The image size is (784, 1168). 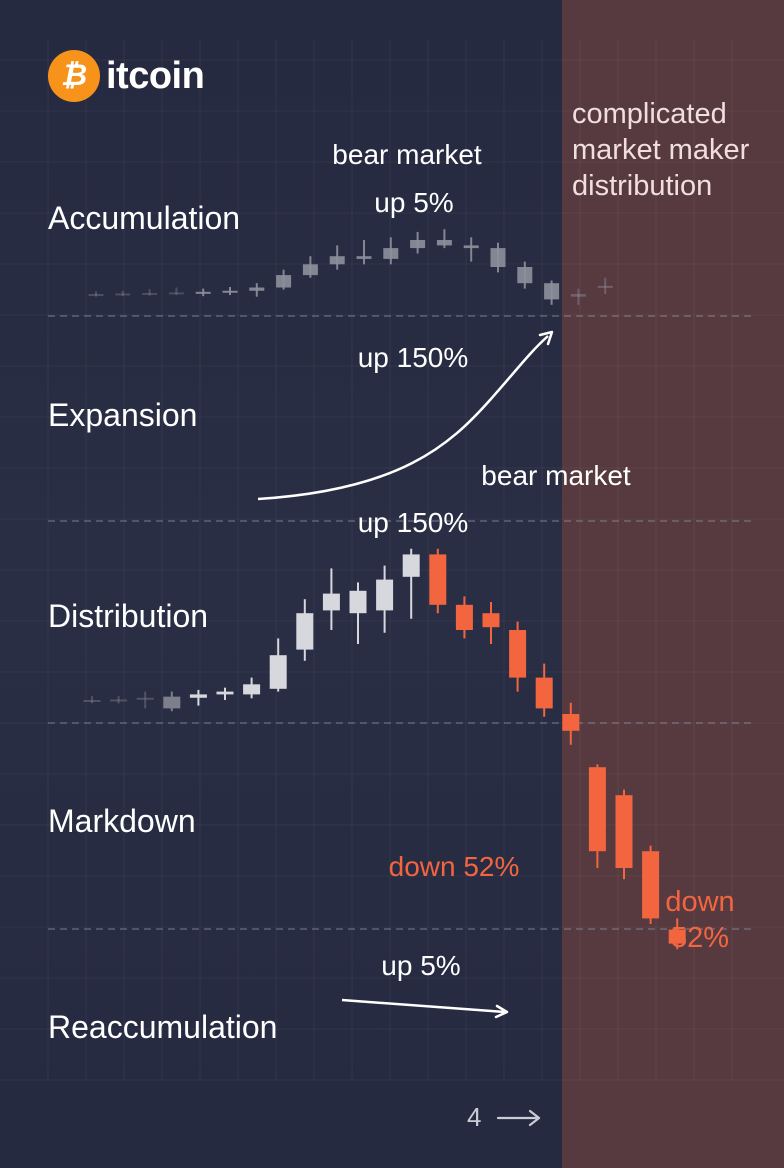 What do you see at coordinates (556, 475) in the screenshot?
I see `bear-market-label-mid: bear market` at bounding box center [556, 475].